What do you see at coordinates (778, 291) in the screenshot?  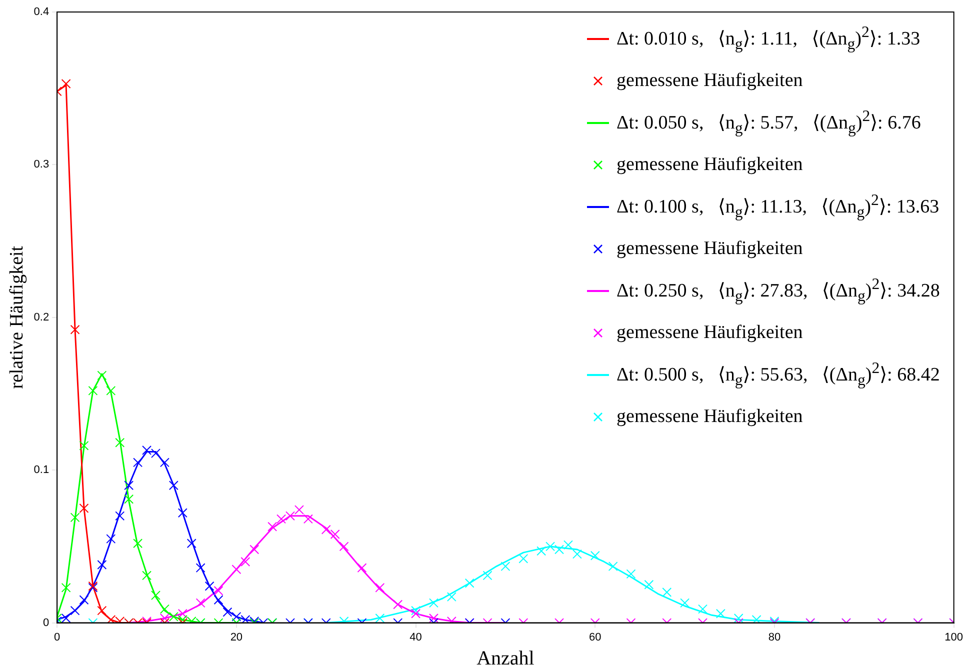 I see `legend-label: Δt: 0.250 s, ⟨n$_{g}$⟩: 27.83, ⟨(Δn$_{g}$)$^{2}$⟩: 34.28` at bounding box center [778, 291].